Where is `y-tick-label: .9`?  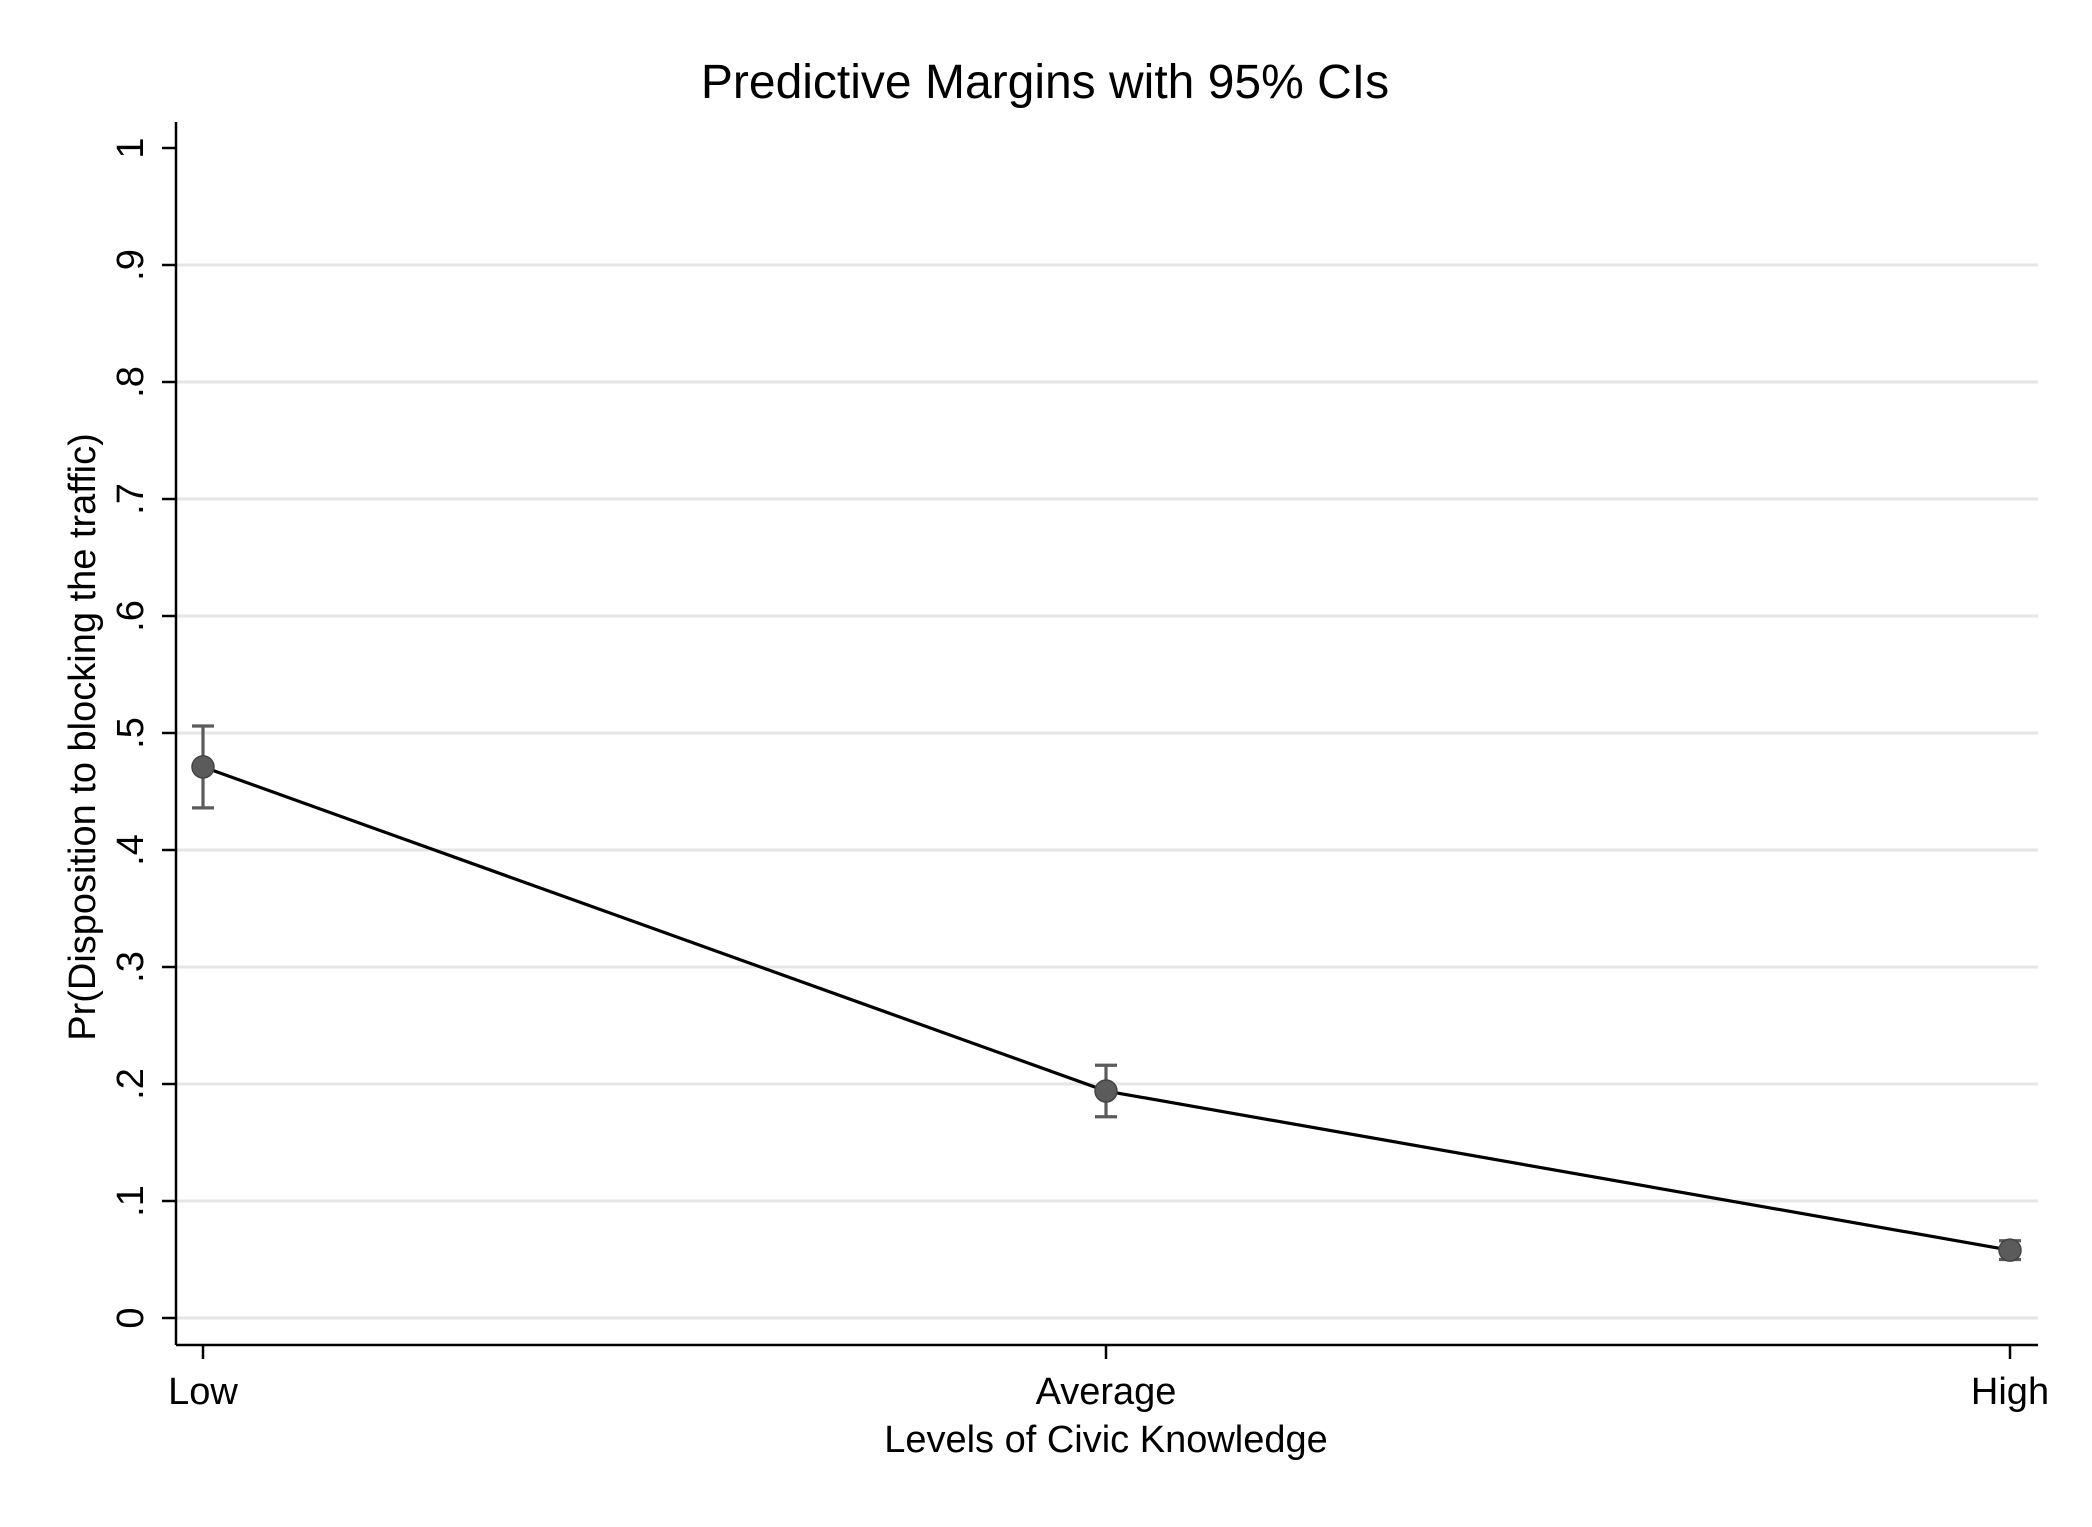
y-tick-label: .9 is located at coordinates (131, 265).